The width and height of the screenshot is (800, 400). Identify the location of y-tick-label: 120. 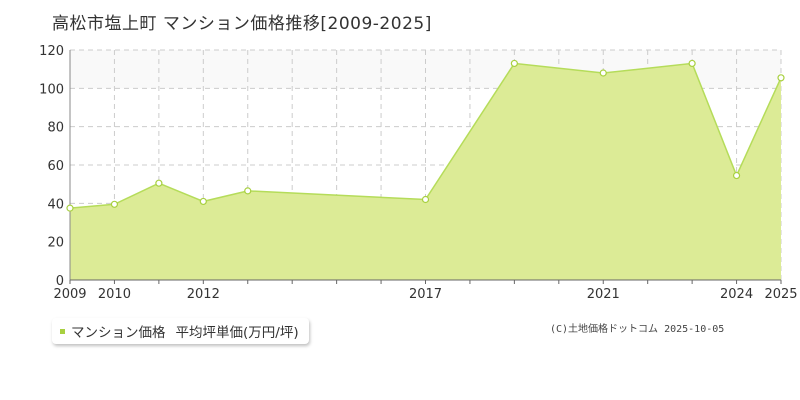
(51, 51).